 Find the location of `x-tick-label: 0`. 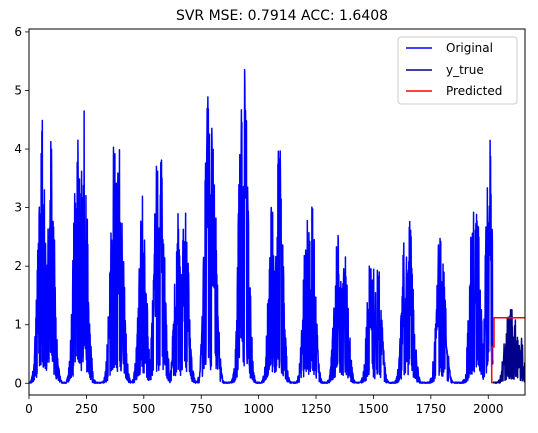

x-tick-label: 0 is located at coordinates (29, 409).